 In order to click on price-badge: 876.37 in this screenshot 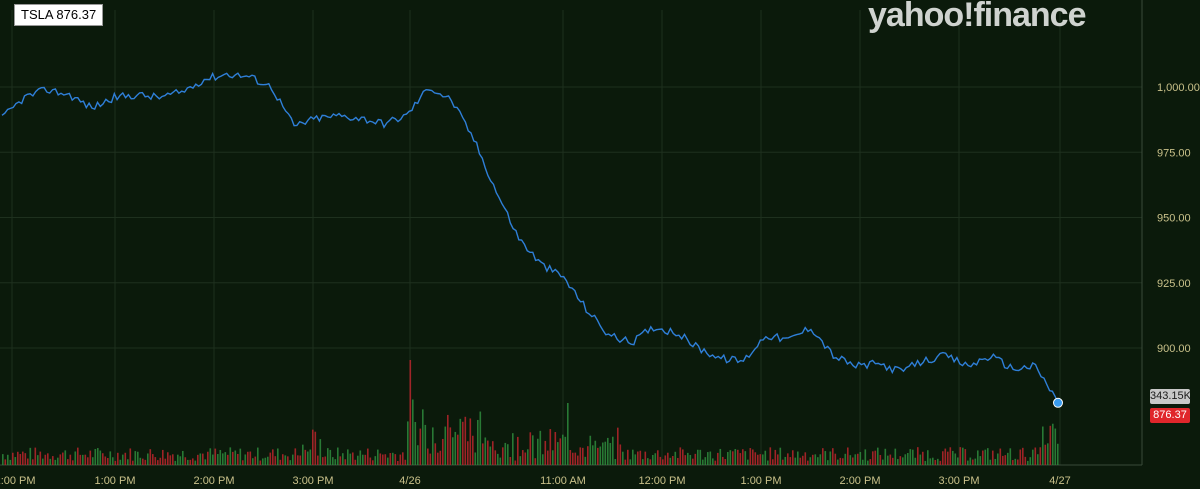, I will do `click(1170, 415)`.